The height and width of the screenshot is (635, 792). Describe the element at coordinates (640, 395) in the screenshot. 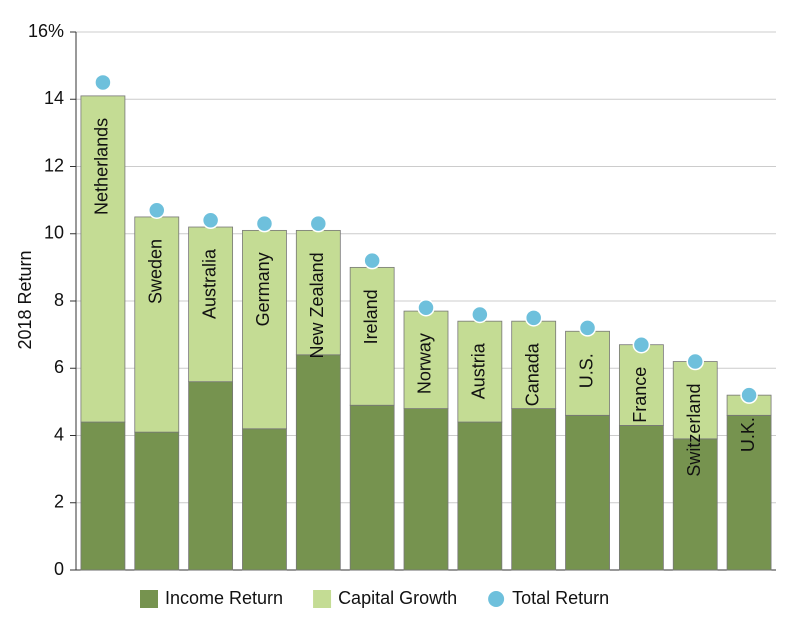

I see `category-label: France` at that location.